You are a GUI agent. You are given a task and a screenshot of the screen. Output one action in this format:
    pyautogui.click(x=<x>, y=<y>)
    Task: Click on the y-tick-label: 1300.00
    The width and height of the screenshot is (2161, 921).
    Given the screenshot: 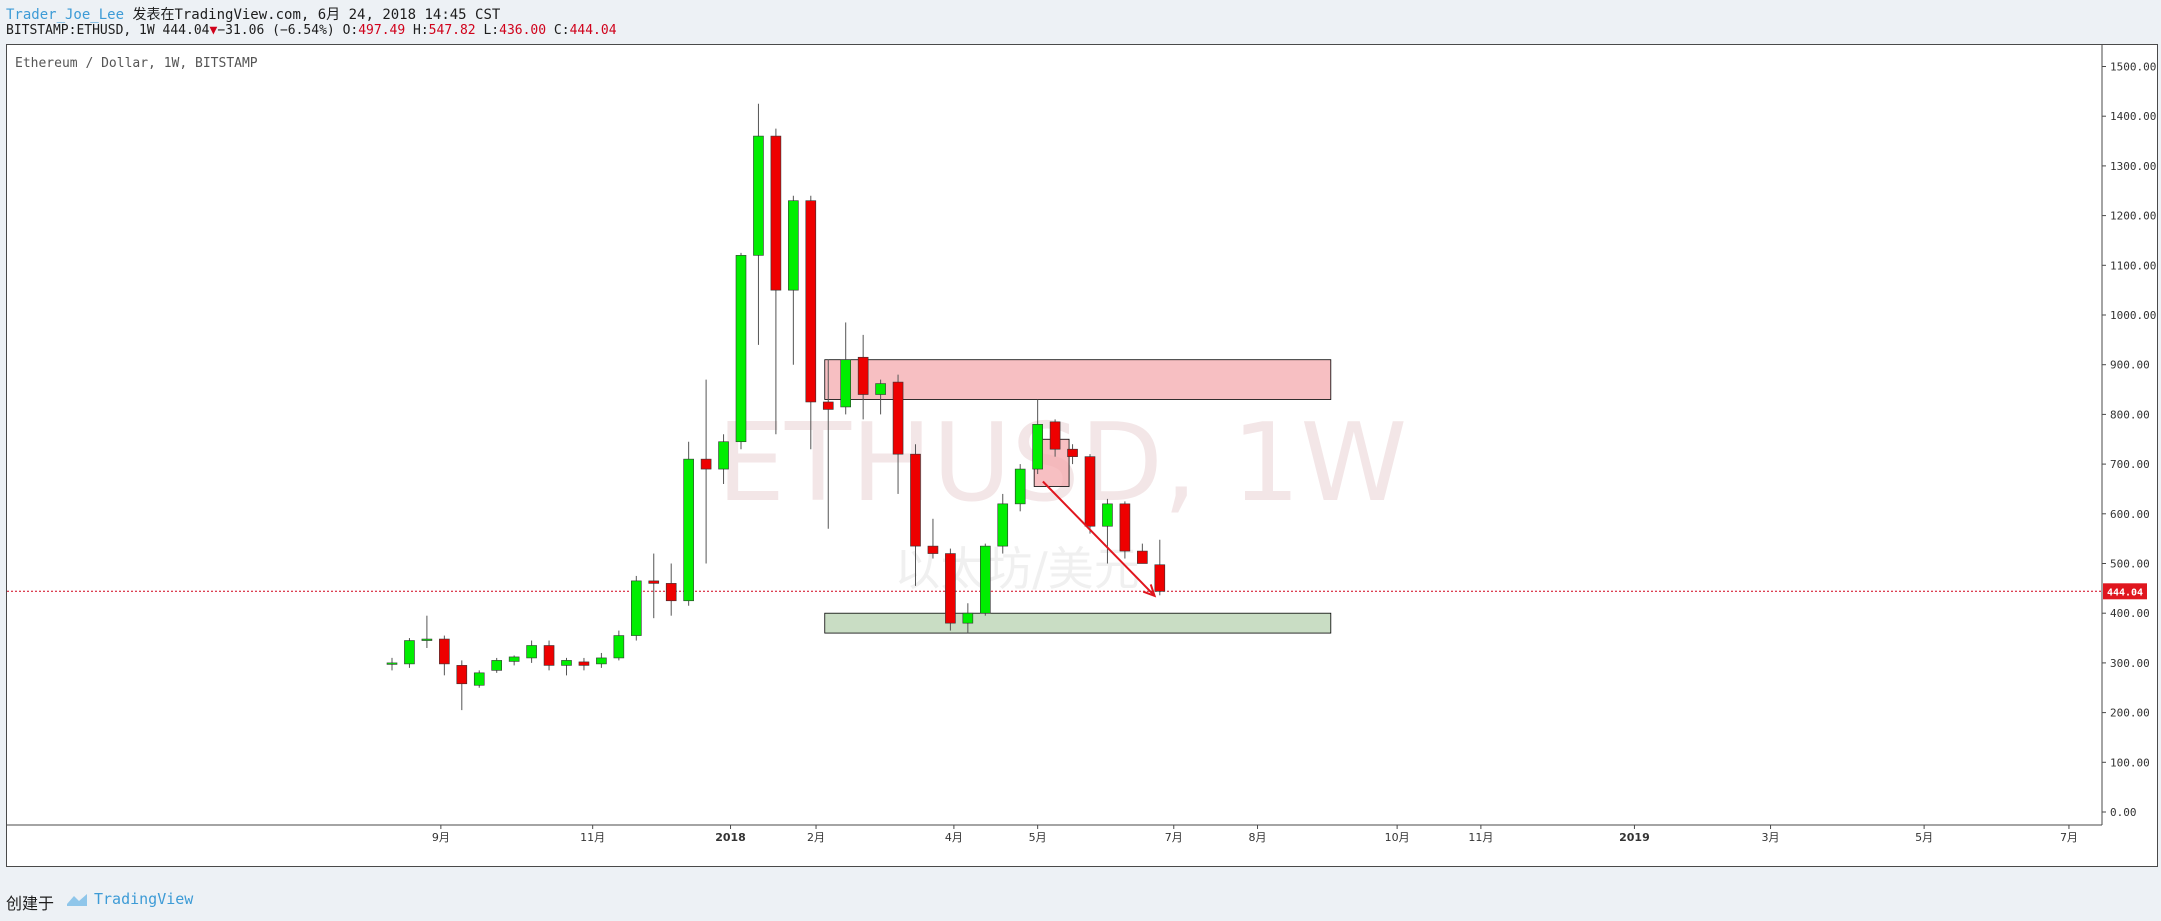 What is the action you would take?
    pyautogui.click(x=2133, y=166)
    